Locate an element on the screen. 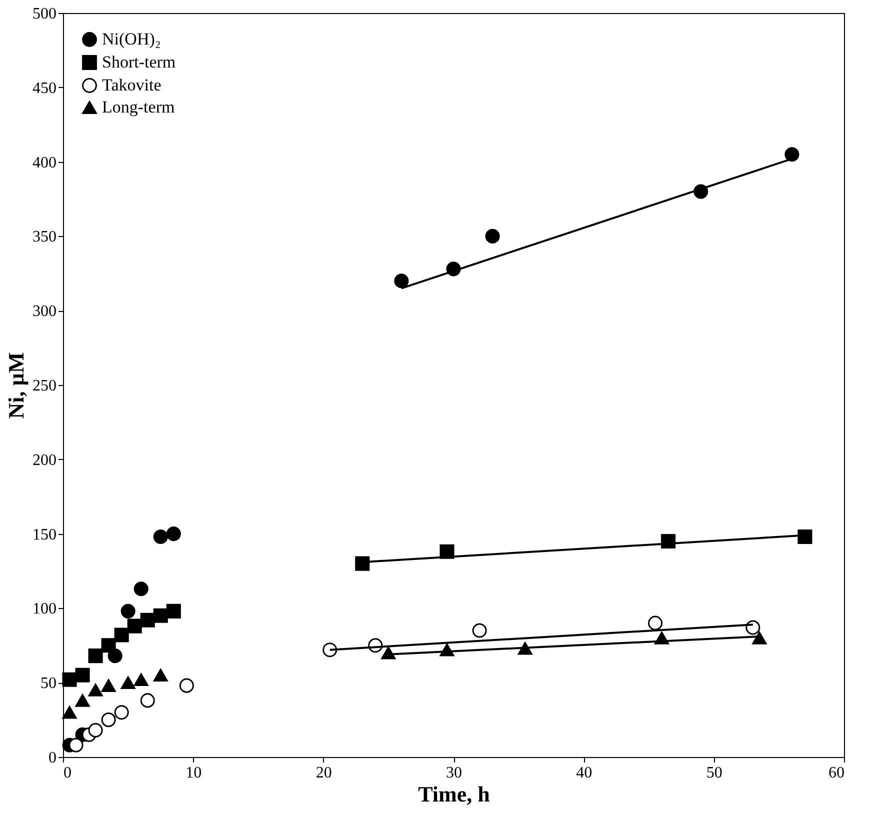  x-tick-label: 20 is located at coordinates (324, 773).